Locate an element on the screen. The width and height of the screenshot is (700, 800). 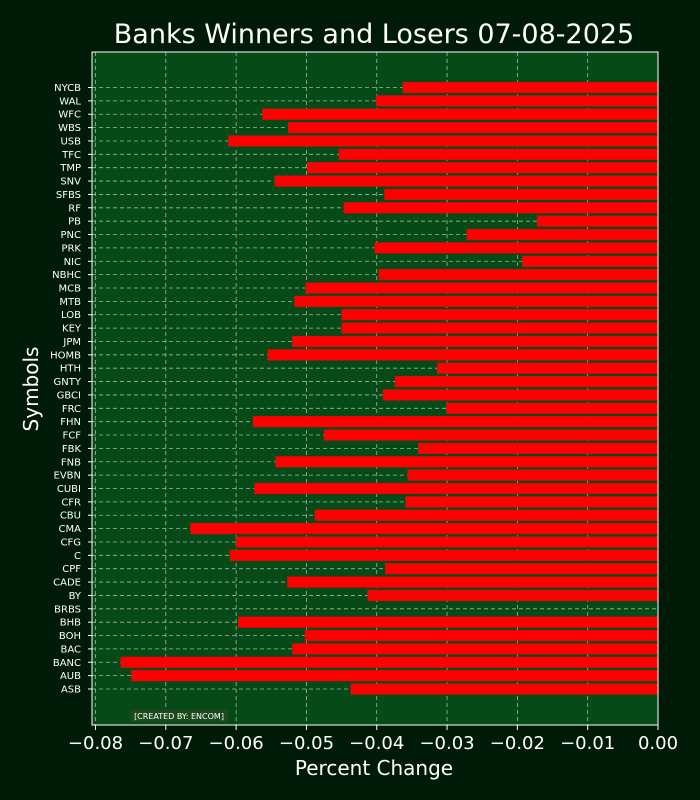
bar-tmp is located at coordinates (482, 168).